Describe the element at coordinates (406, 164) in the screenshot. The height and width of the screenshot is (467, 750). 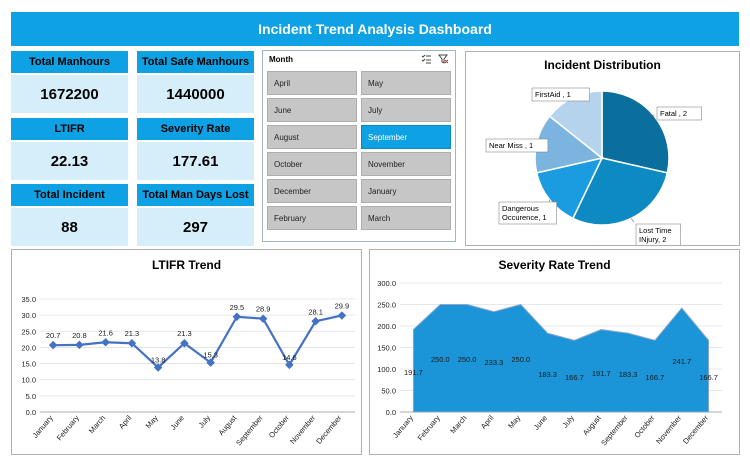
I see `slicer-item-november: November` at that location.